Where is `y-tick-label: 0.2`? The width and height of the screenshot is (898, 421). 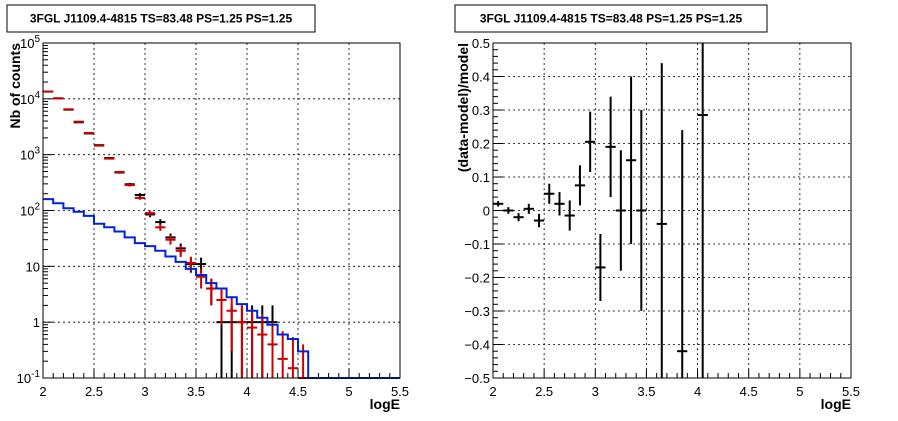 y-tick-label: 0.2 is located at coordinates (481, 144).